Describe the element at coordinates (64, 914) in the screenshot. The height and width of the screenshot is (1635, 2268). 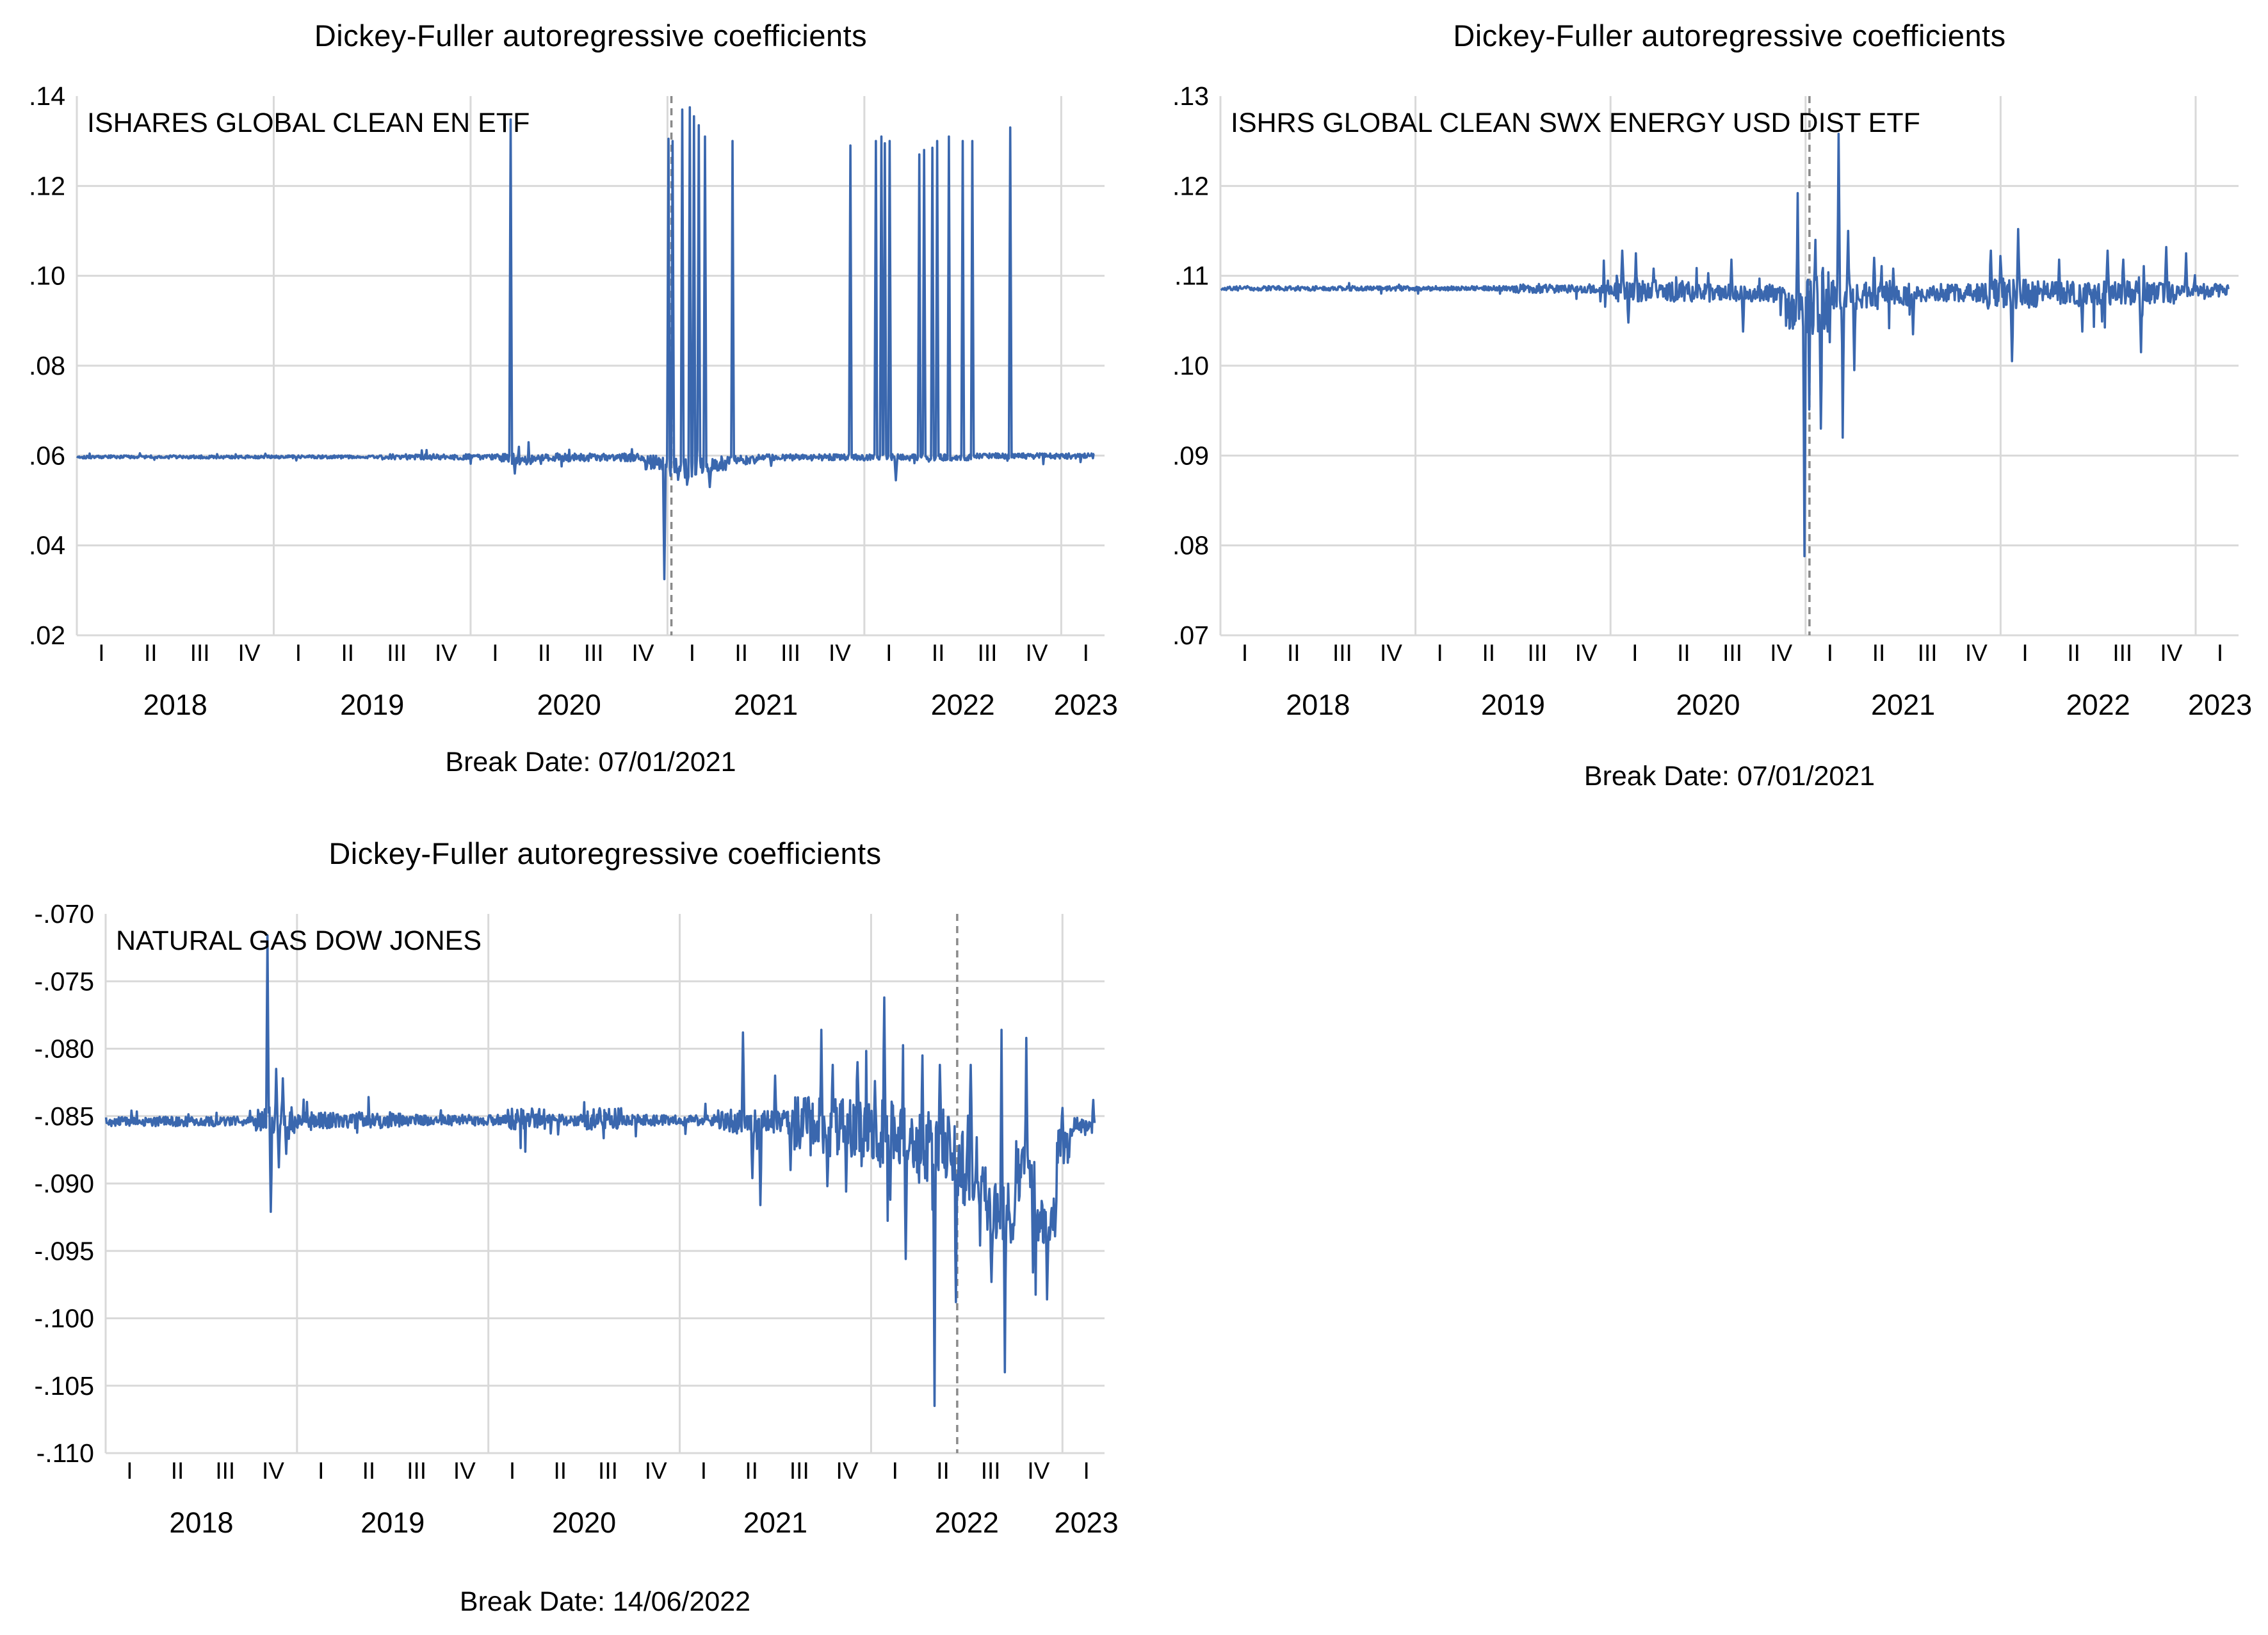
I see `y-axis-tick-label: -.070` at that location.